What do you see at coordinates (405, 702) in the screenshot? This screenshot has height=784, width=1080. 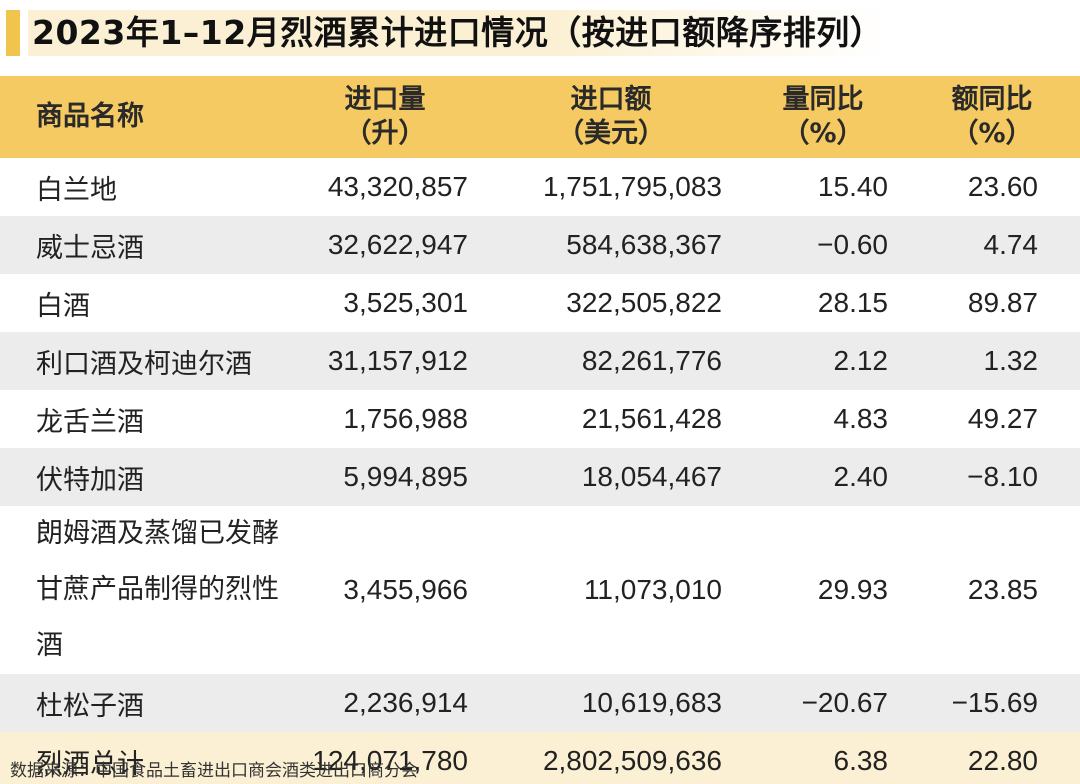 I see `row-volume: 2,236,914` at bounding box center [405, 702].